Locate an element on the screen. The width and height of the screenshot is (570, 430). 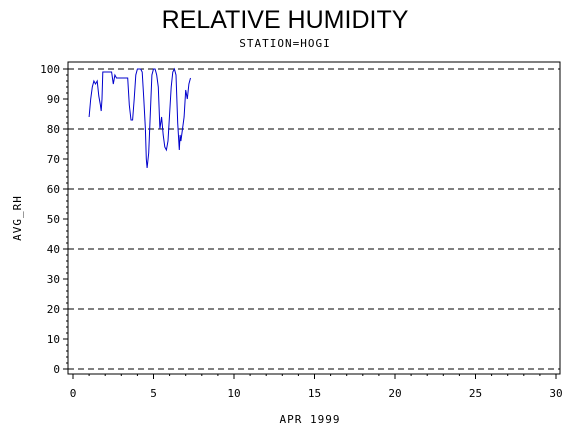
x-tick-label: 30 is located at coordinates (555, 393).